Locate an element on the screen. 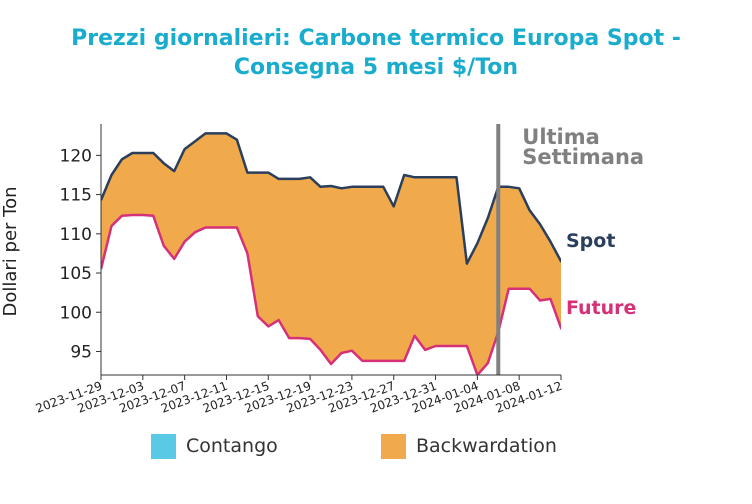 The height and width of the screenshot is (504, 752). y-tick-label: 95 is located at coordinates (81, 352).